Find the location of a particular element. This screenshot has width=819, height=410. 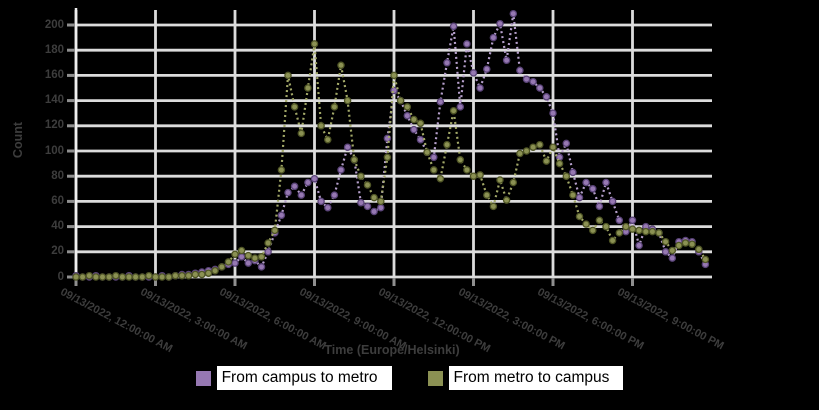

y-tick-label: 80 is located at coordinates (57, 175).